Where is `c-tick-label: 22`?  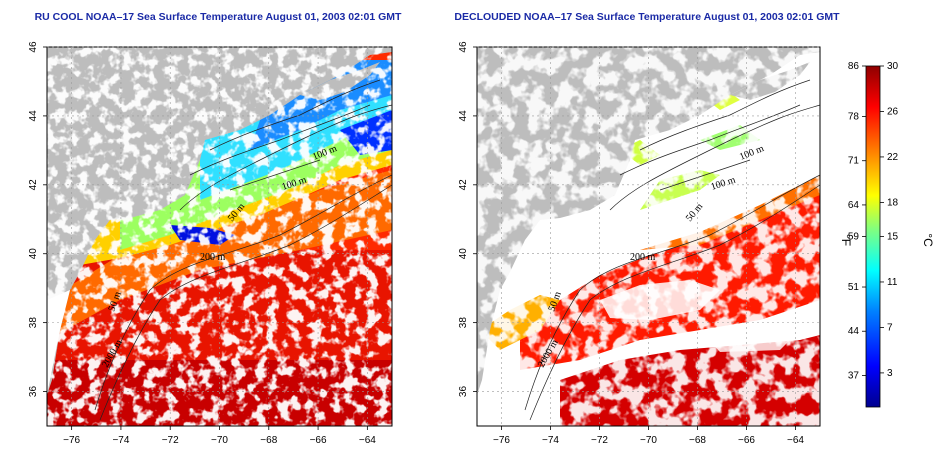 c-tick-label: 22 is located at coordinates (893, 157).